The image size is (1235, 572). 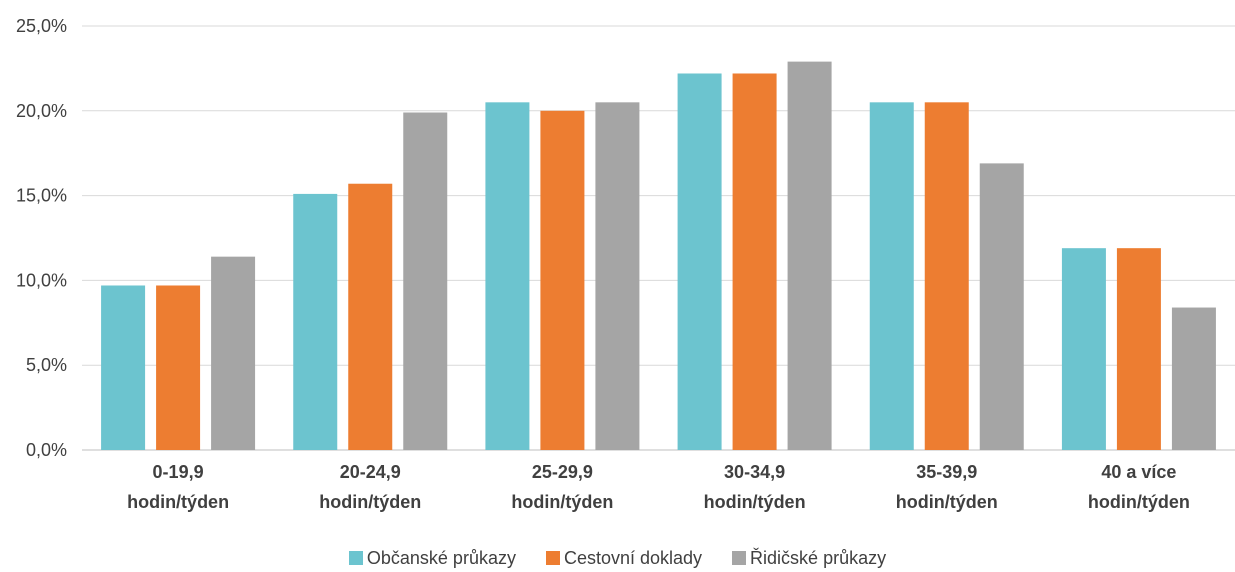 What do you see at coordinates (46, 365) in the screenshot?
I see `y-tick-label: 5,0%` at bounding box center [46, 365].